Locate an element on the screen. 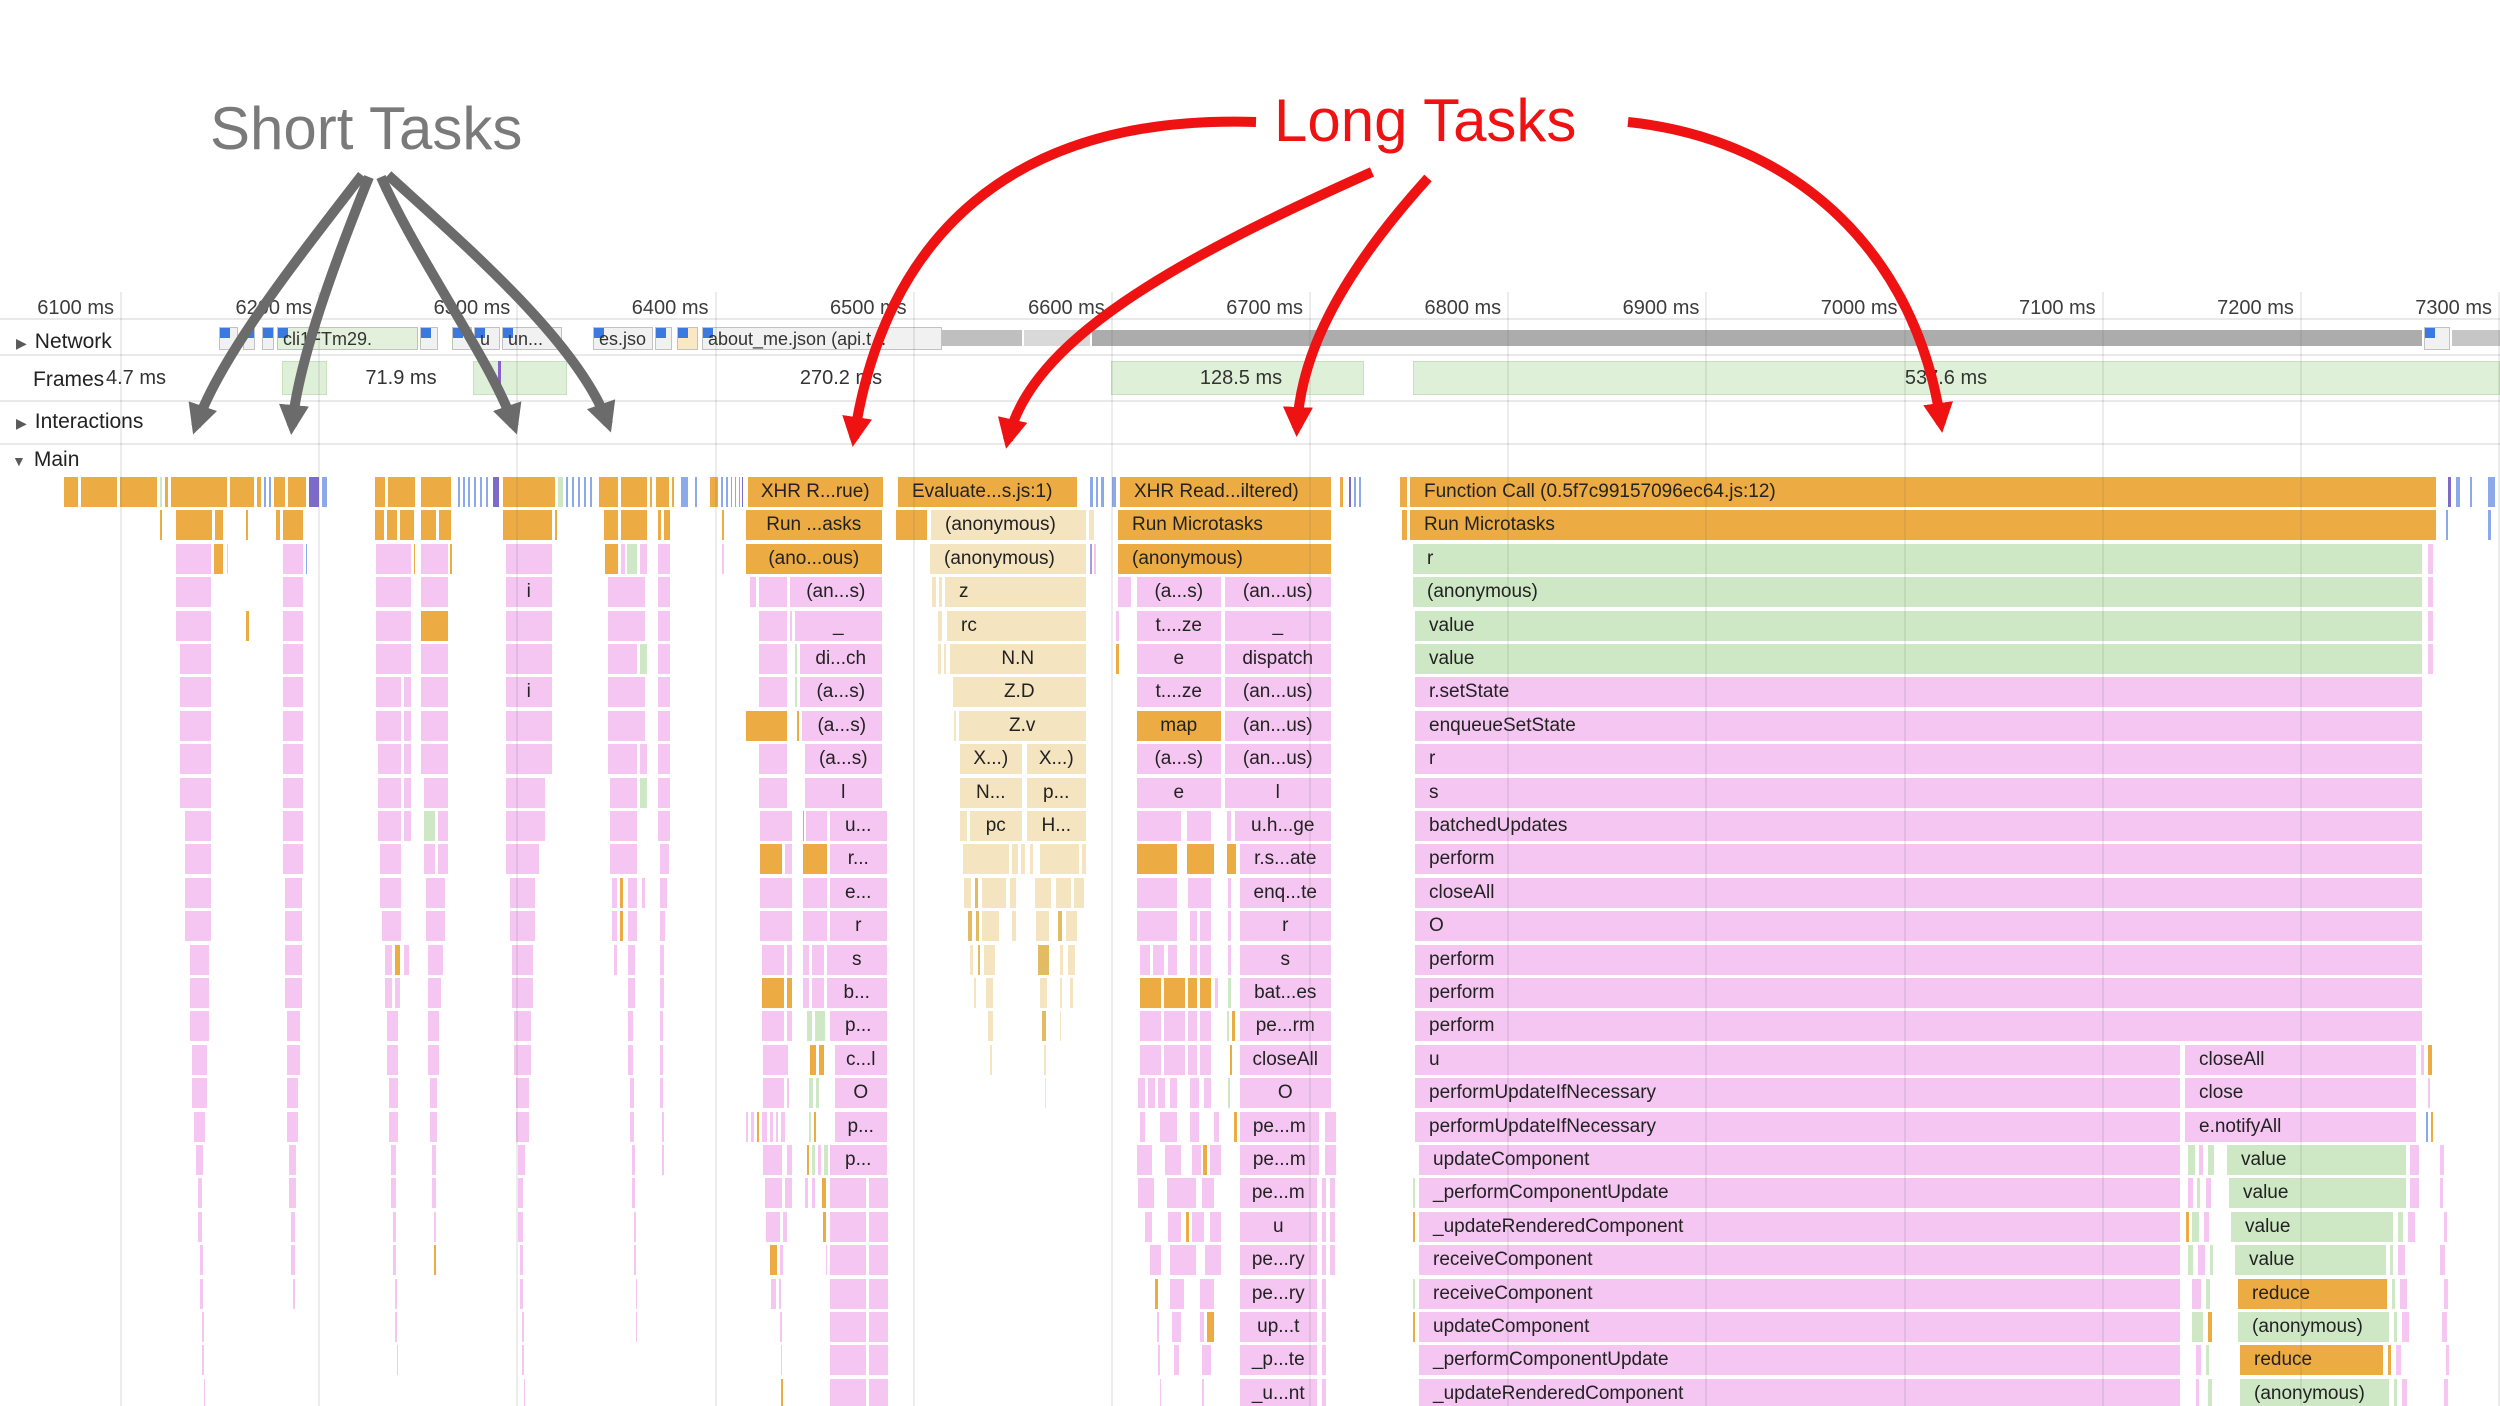 This screenshot has width=2500, height=1406. flame-block: l is located at coordinates (843, 792).